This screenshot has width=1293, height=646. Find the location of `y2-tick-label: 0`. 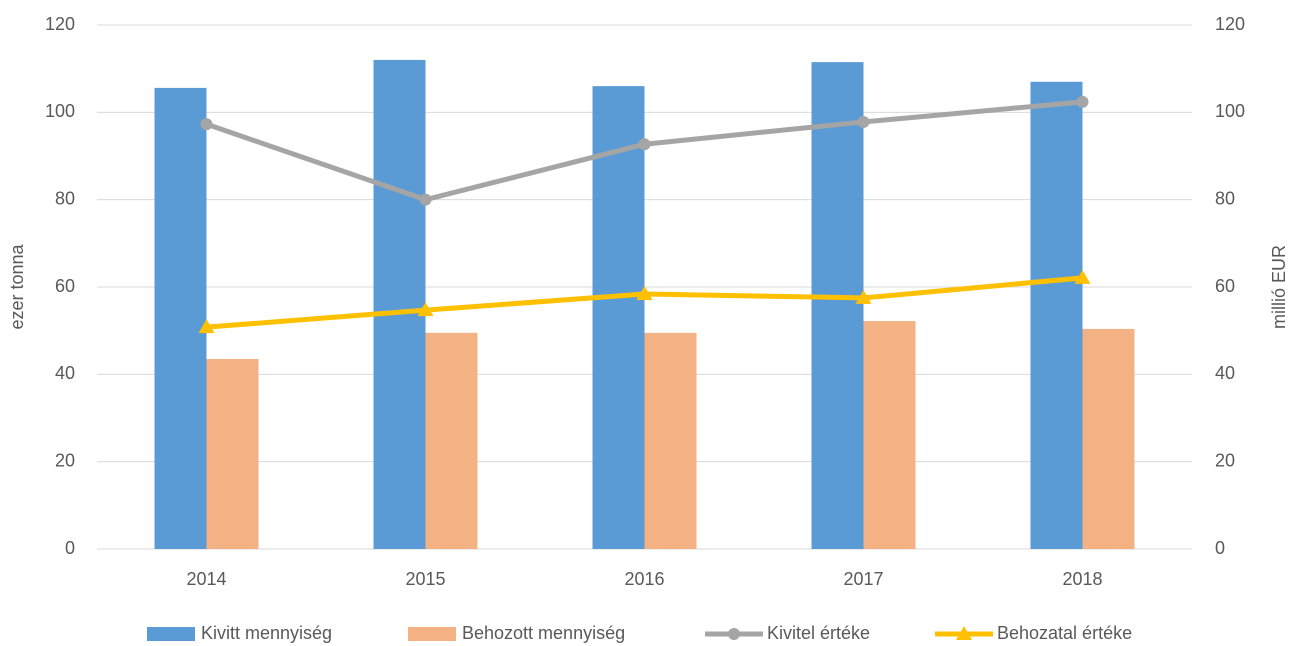

y2-tick-label: 0 is located at coordinates (1220, 548).